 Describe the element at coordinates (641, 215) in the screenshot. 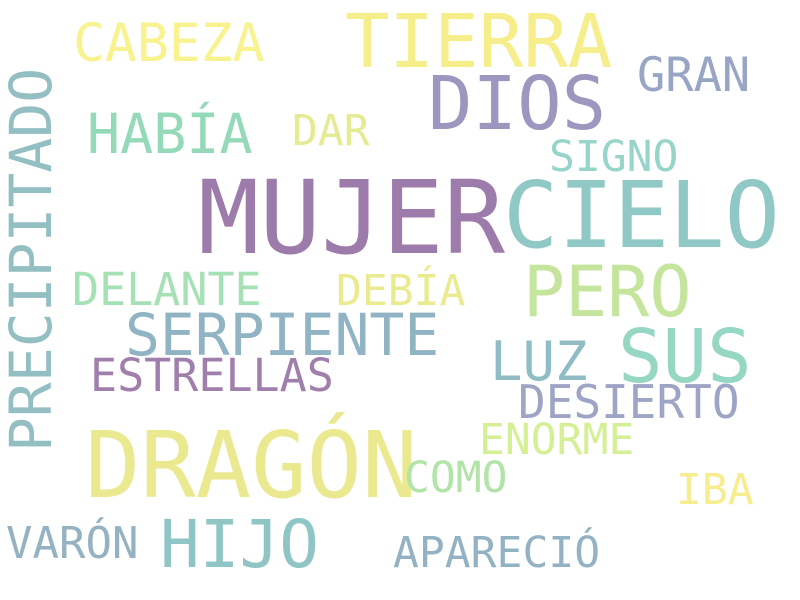

I see `word-cielo: CIELO` at that location.